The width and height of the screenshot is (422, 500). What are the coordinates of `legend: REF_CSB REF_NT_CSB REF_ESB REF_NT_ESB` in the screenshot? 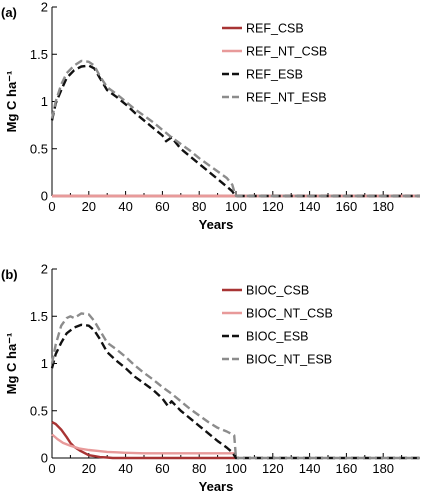 It's located at (274, 63).